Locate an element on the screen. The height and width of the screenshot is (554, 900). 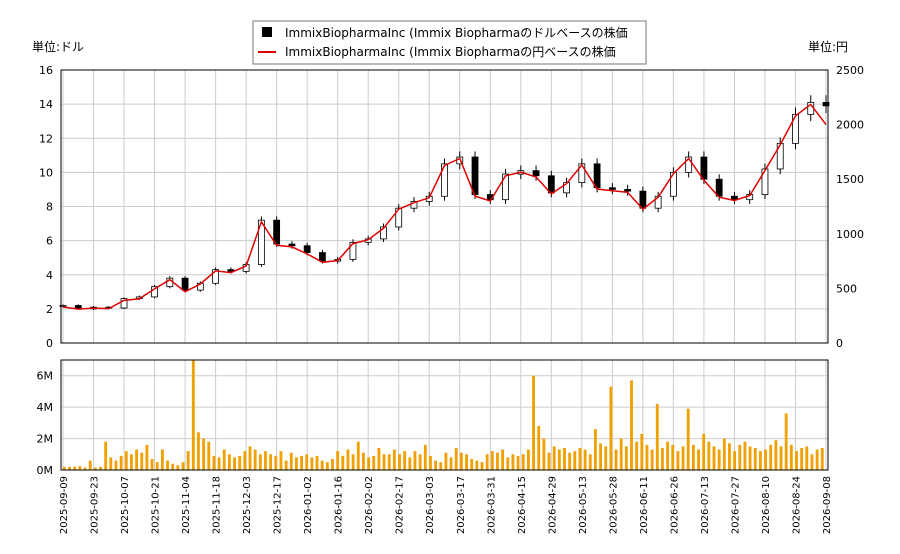
x-tick-label: 2025-10-21 is located at coordinates (156, 505).